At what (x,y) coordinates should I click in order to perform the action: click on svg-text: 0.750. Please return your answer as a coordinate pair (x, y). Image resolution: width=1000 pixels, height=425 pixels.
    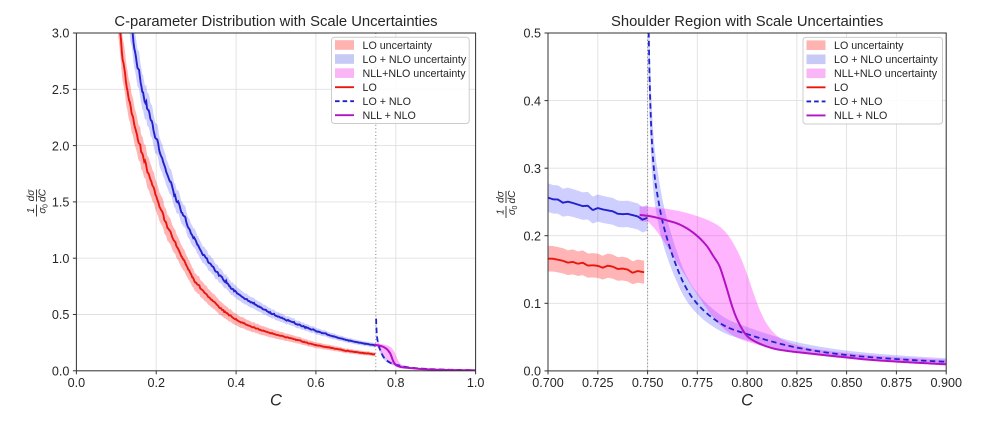
    Looking at the image, I should click on (648, 383).